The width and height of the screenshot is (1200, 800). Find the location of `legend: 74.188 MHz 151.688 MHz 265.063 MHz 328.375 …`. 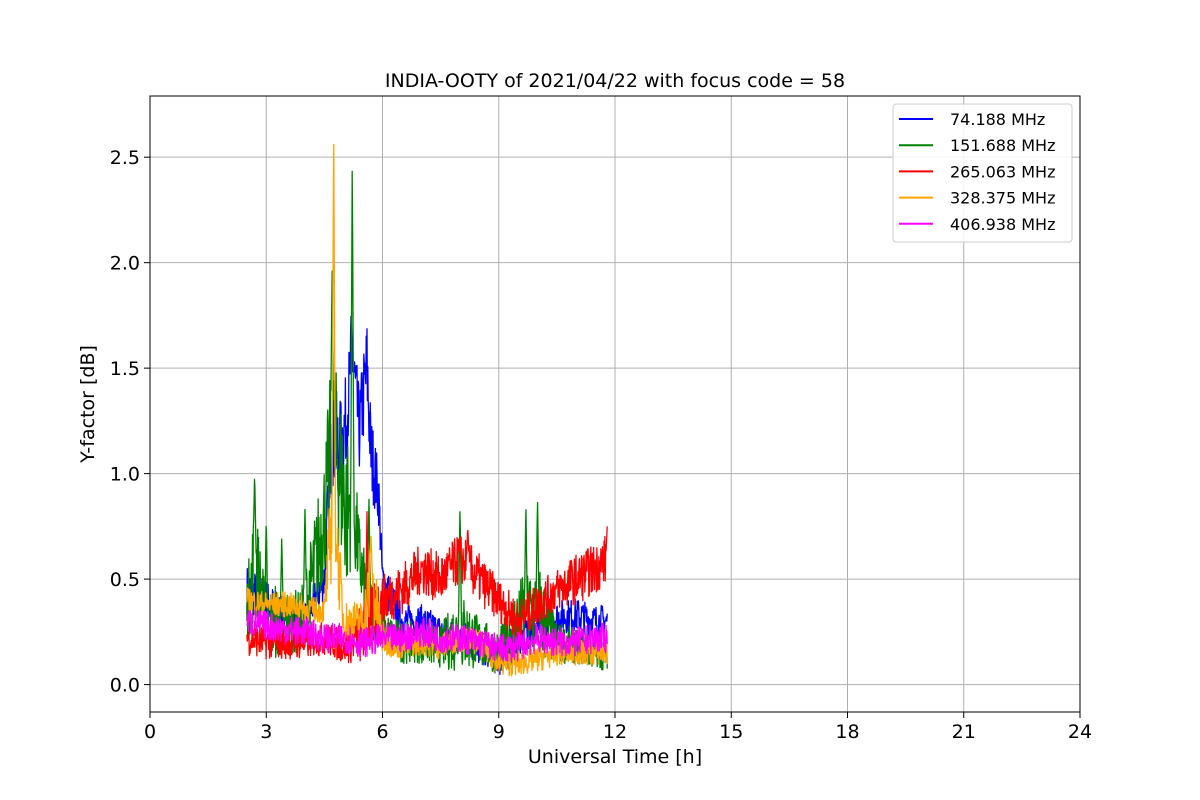

legend: 74.188 MHz 151.688 MHz 265.063 MHz 328.375 … is located at coordinates (982, 173).